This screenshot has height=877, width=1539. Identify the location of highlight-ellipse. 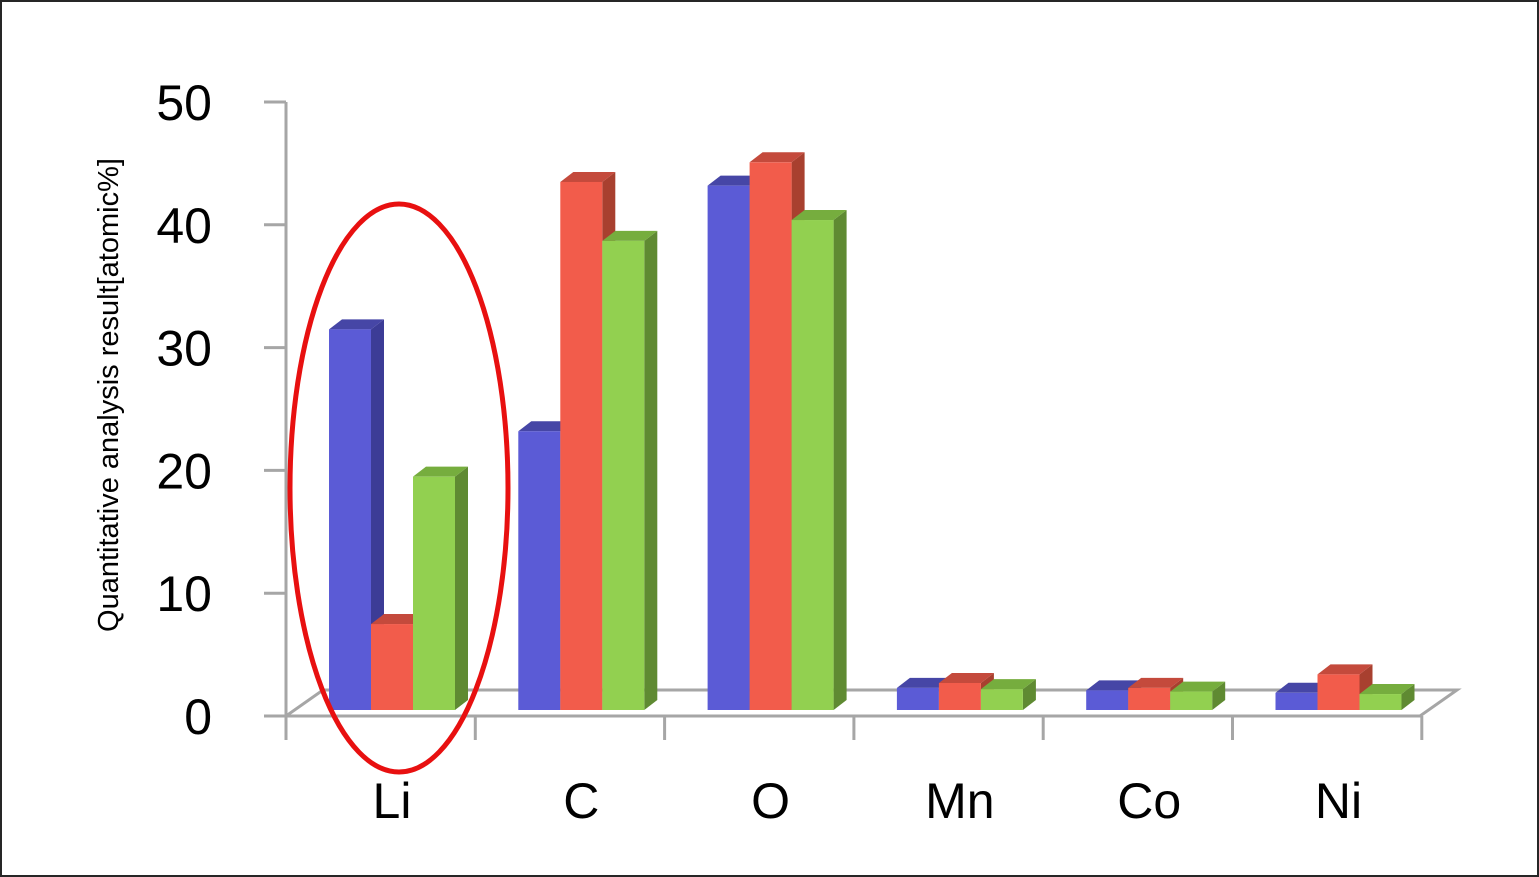
(399, 488).